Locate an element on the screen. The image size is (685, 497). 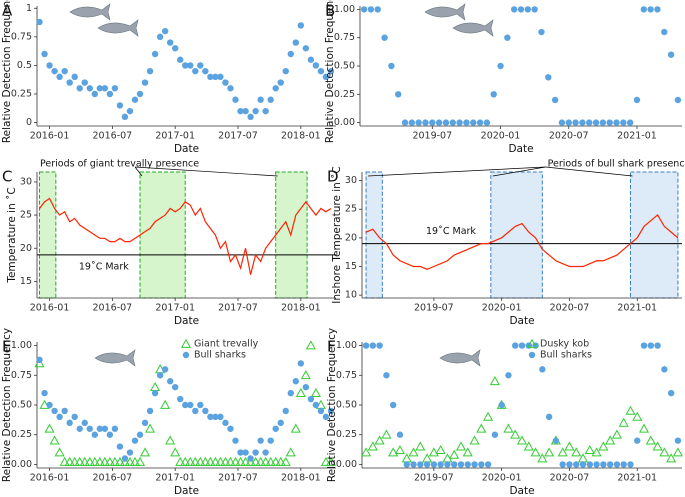
annotation-leader is located at coordinates (457, 171).